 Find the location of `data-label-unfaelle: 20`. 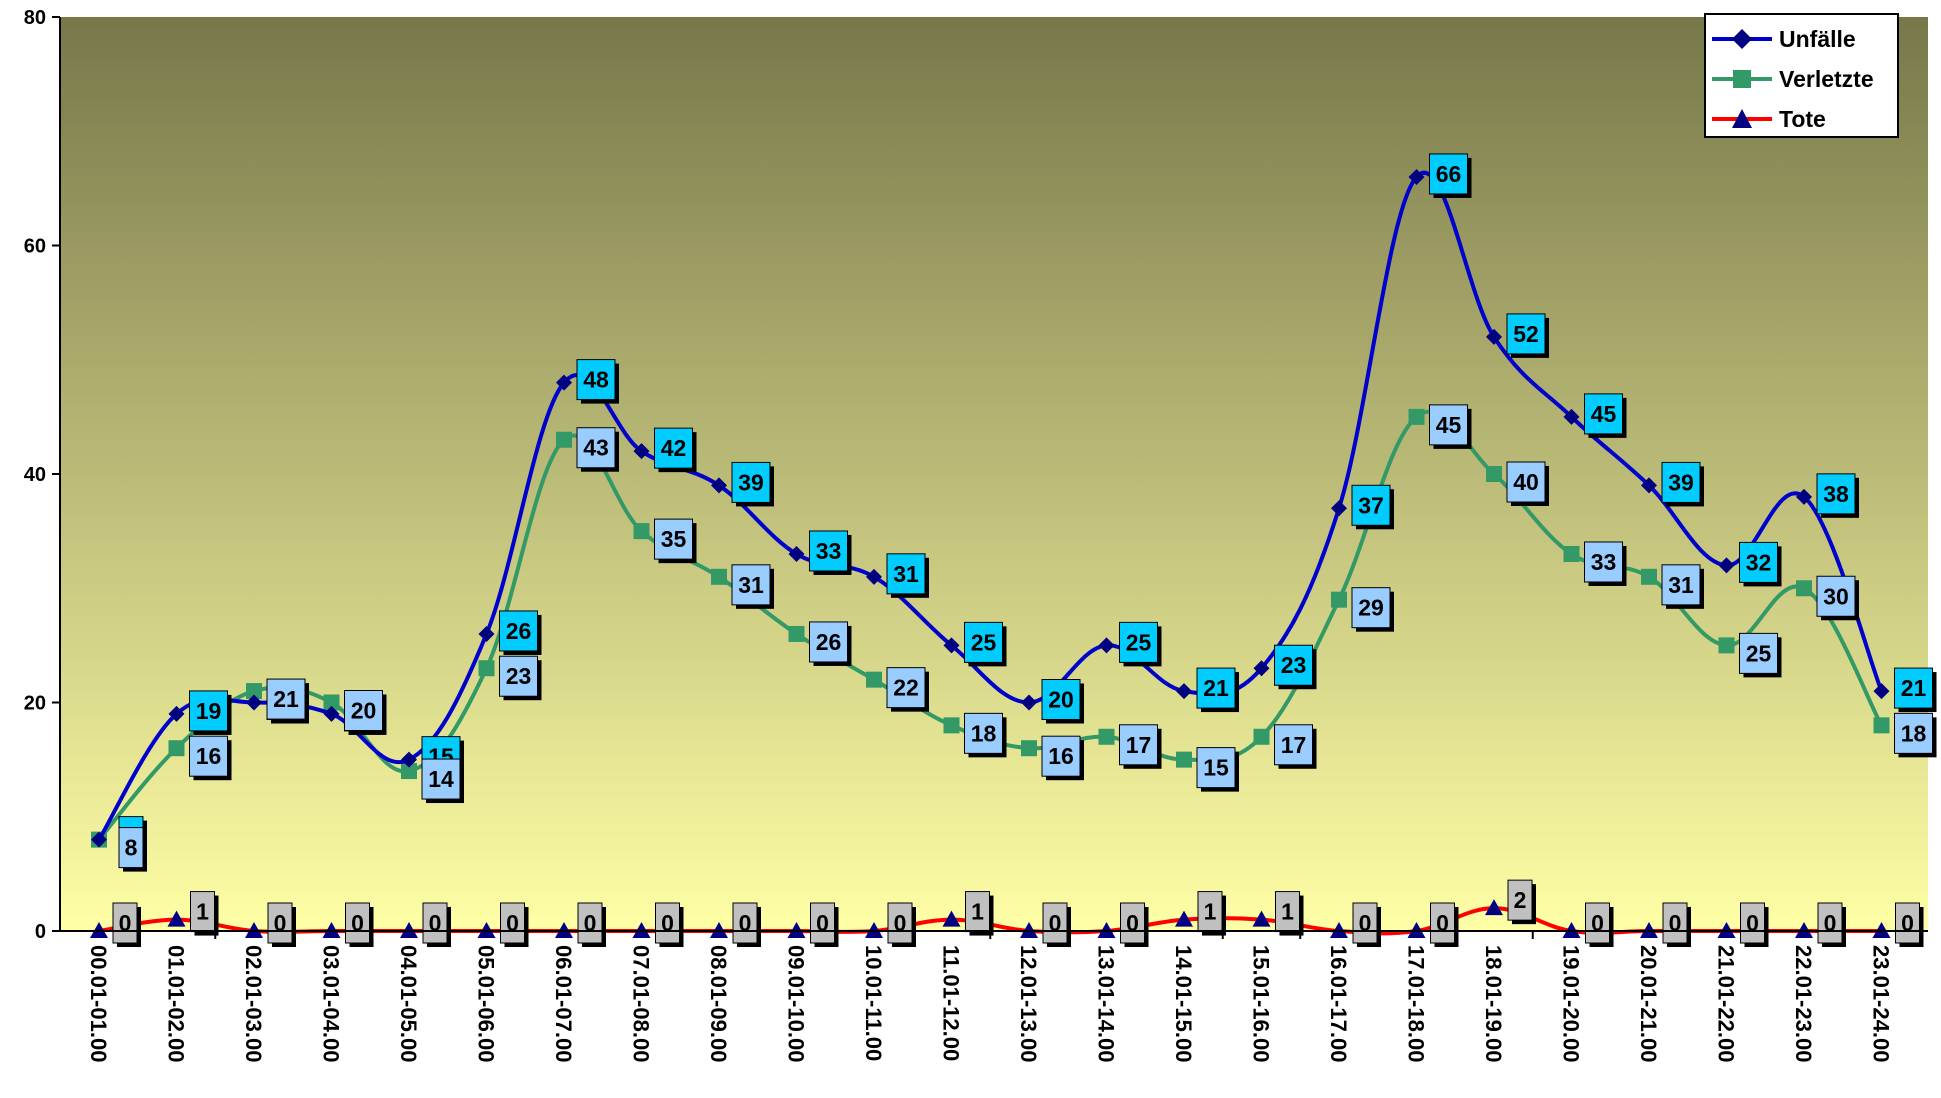

data-label-unfaelle: 20 is located at coordinates (1062, 701).